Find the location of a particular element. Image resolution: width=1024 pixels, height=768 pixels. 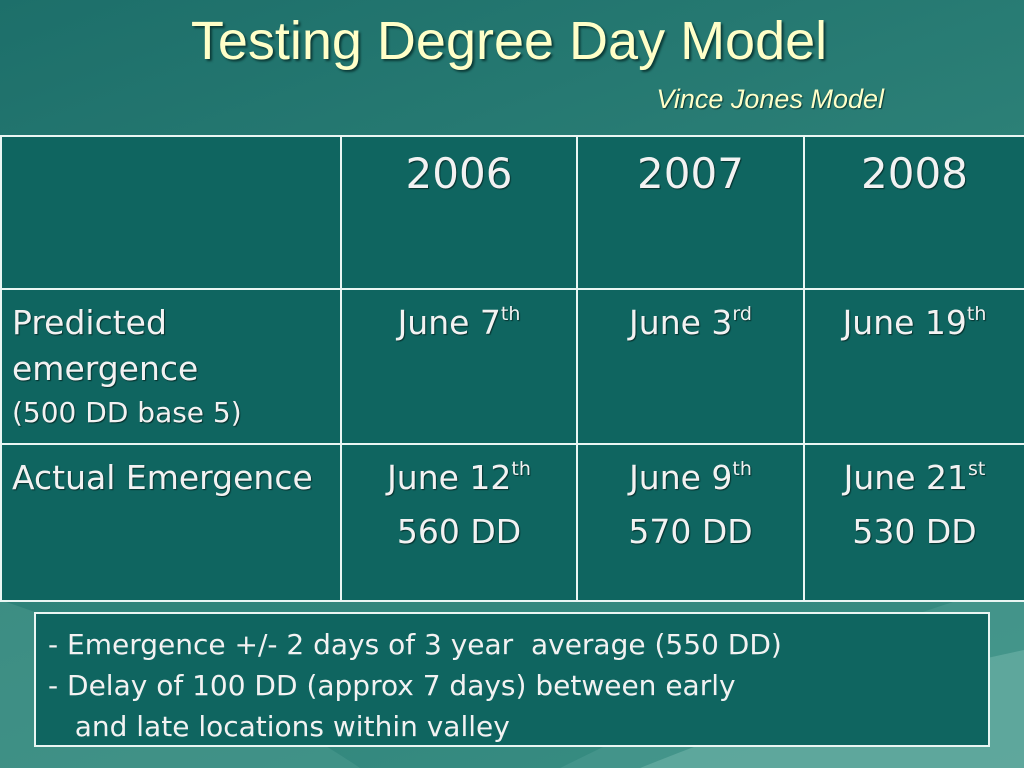

table-cell: June 9th 570 DD is located at coordinates (690, 522).